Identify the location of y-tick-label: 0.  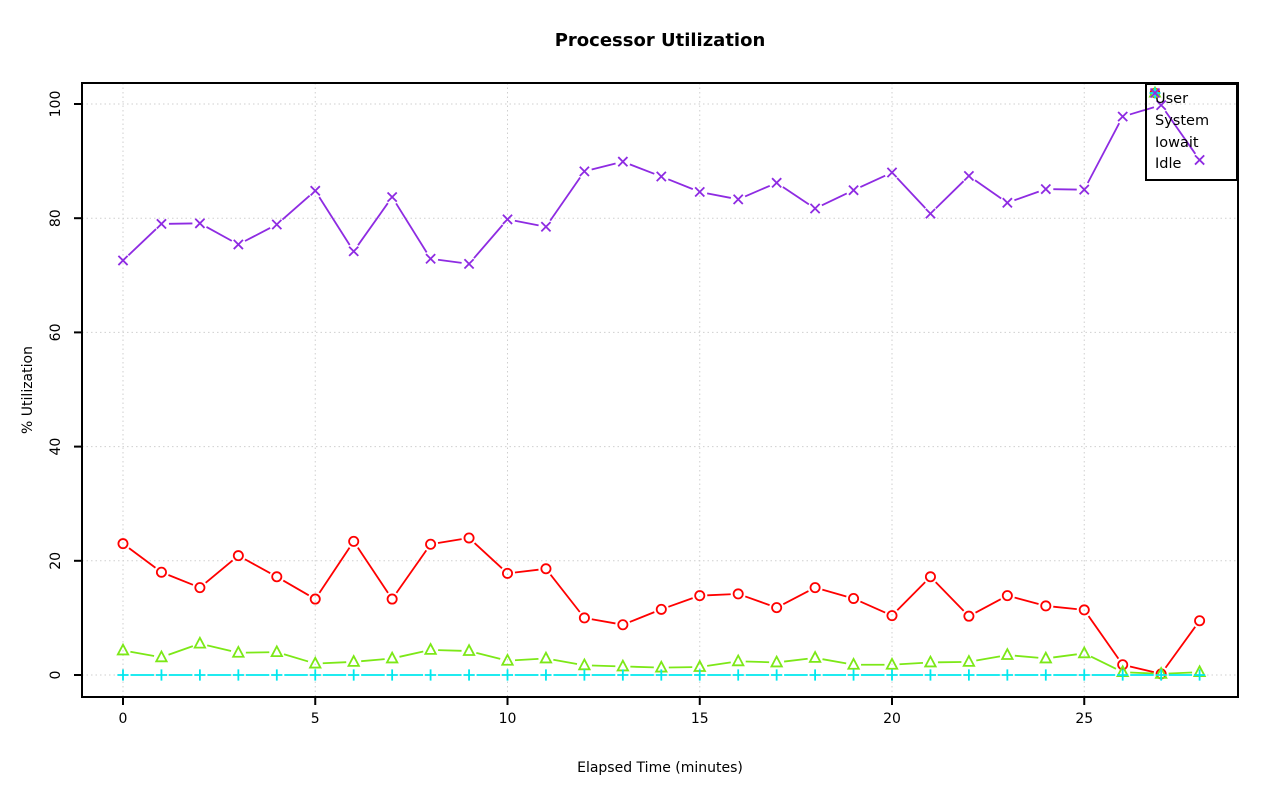
(56, 675).